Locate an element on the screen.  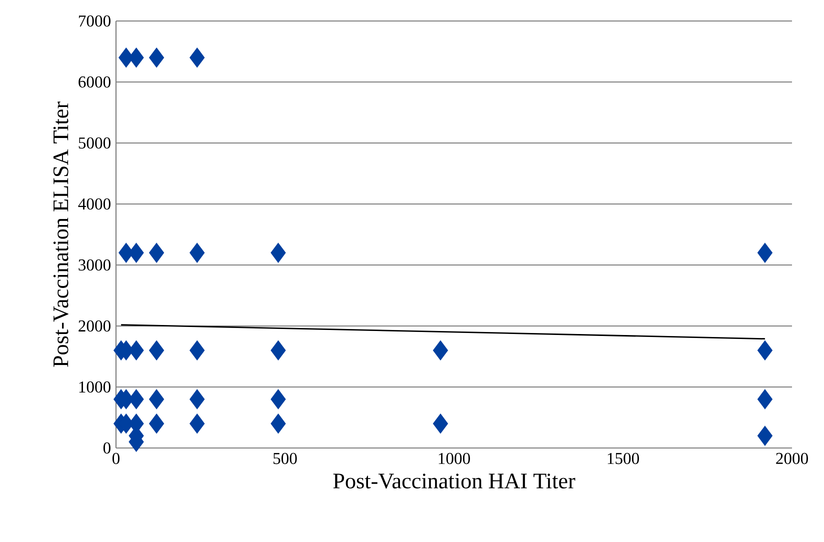
y-tick-label: 4000 is located at coordinates (94, 204).